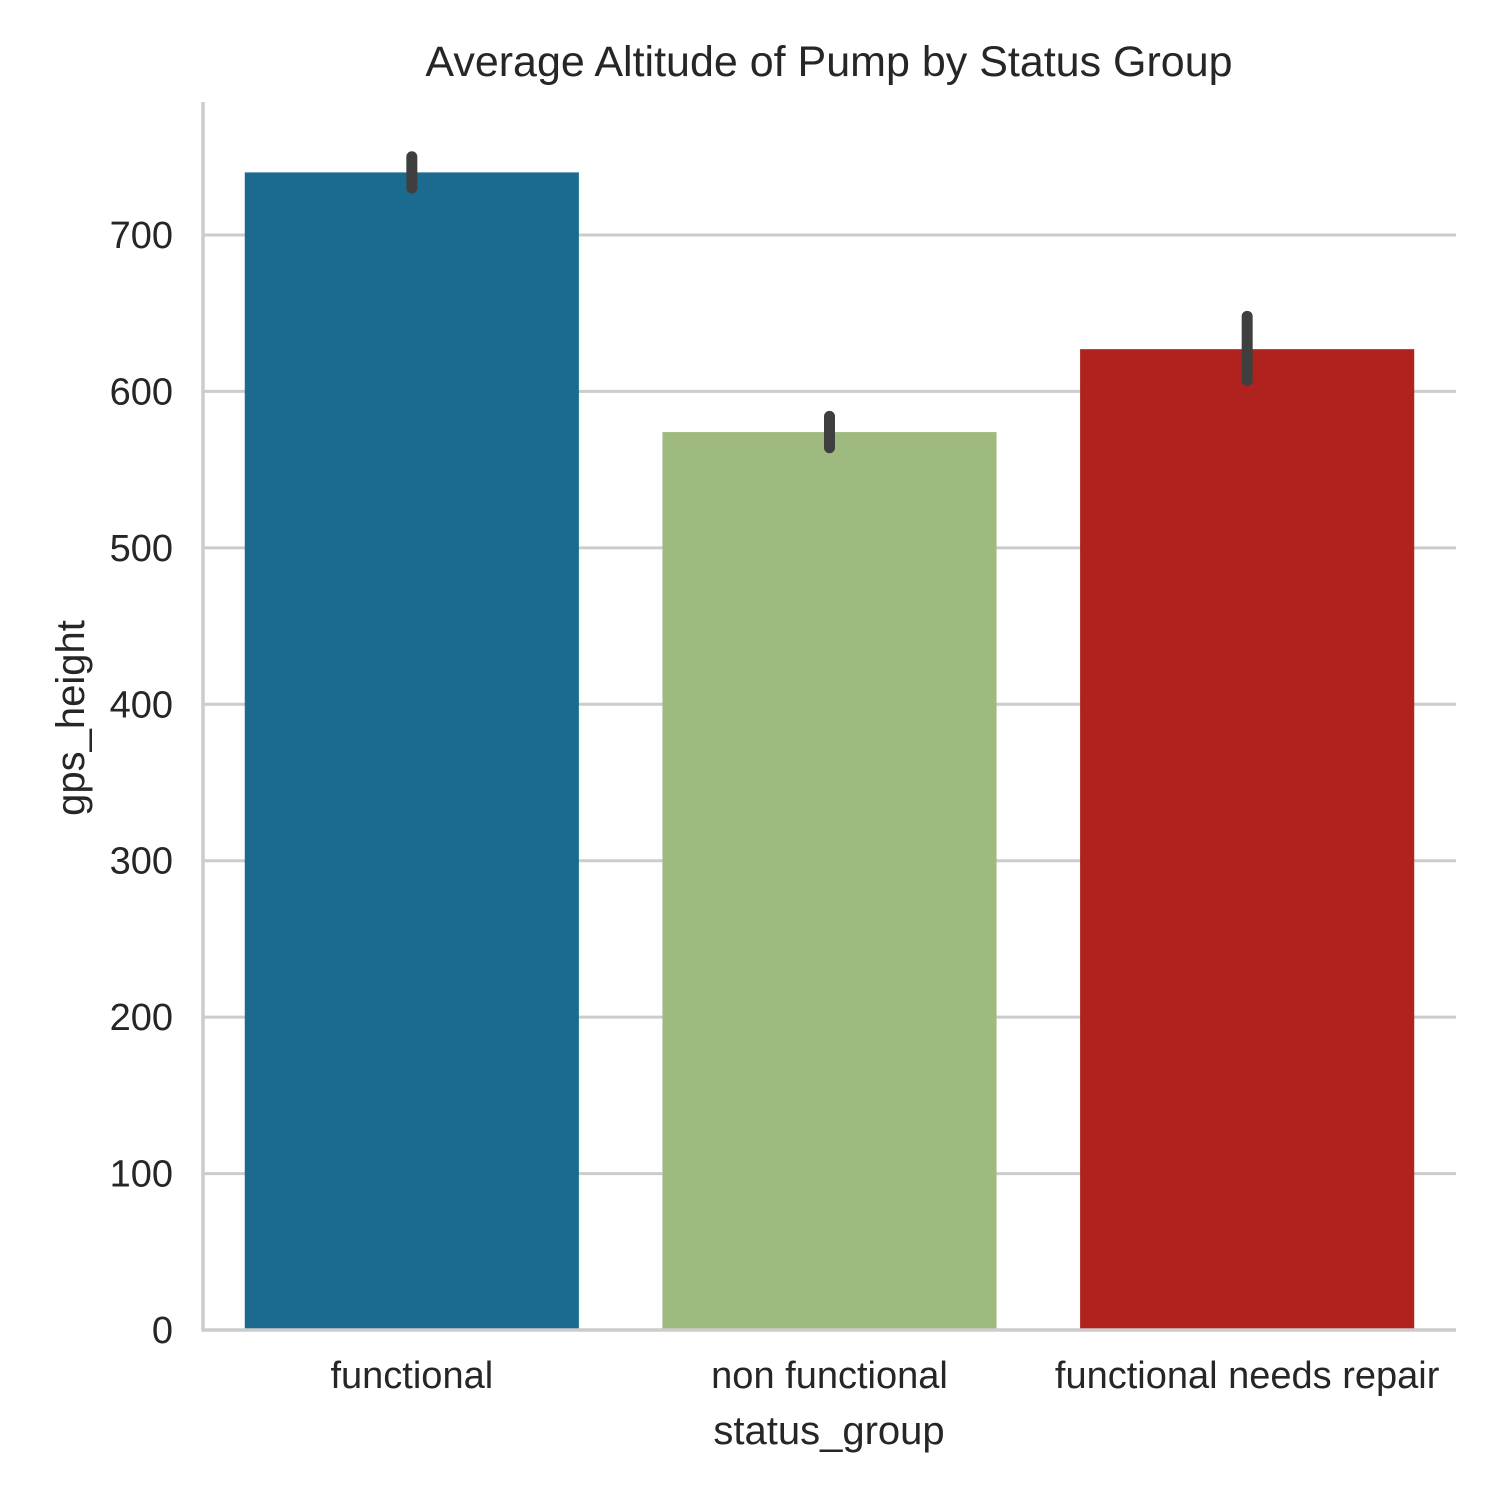 The image size is (1500, 1505). What do you see at coordinates (141, 549) in the screenshot?
I see `y-tick-label: 500` at bounding box center [141, 549].